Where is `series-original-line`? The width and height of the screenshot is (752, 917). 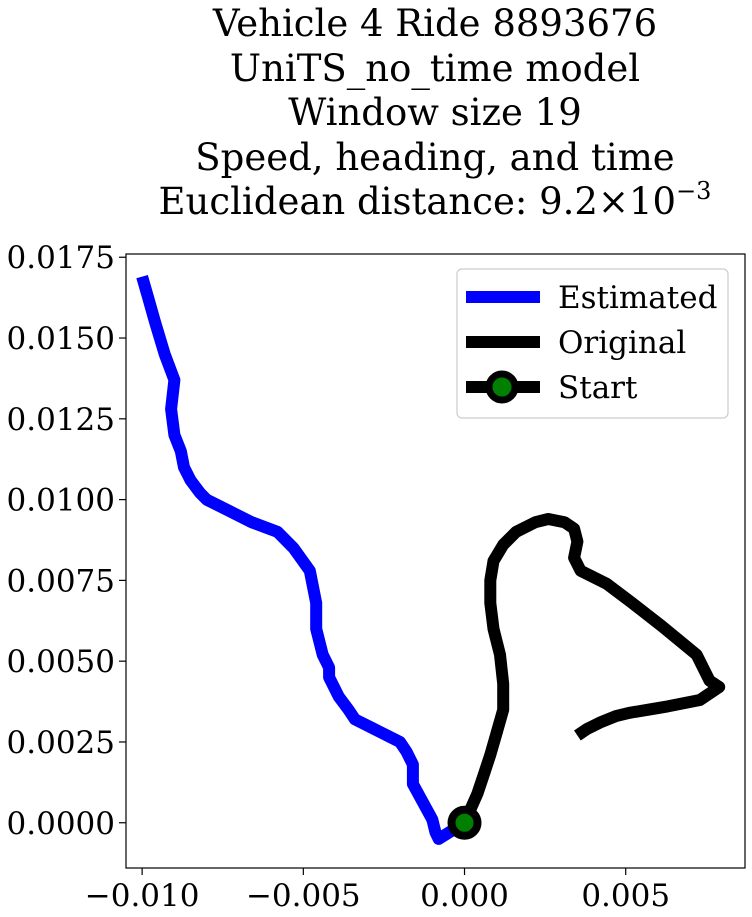 series-original-line is located at coordinates (592, 669).